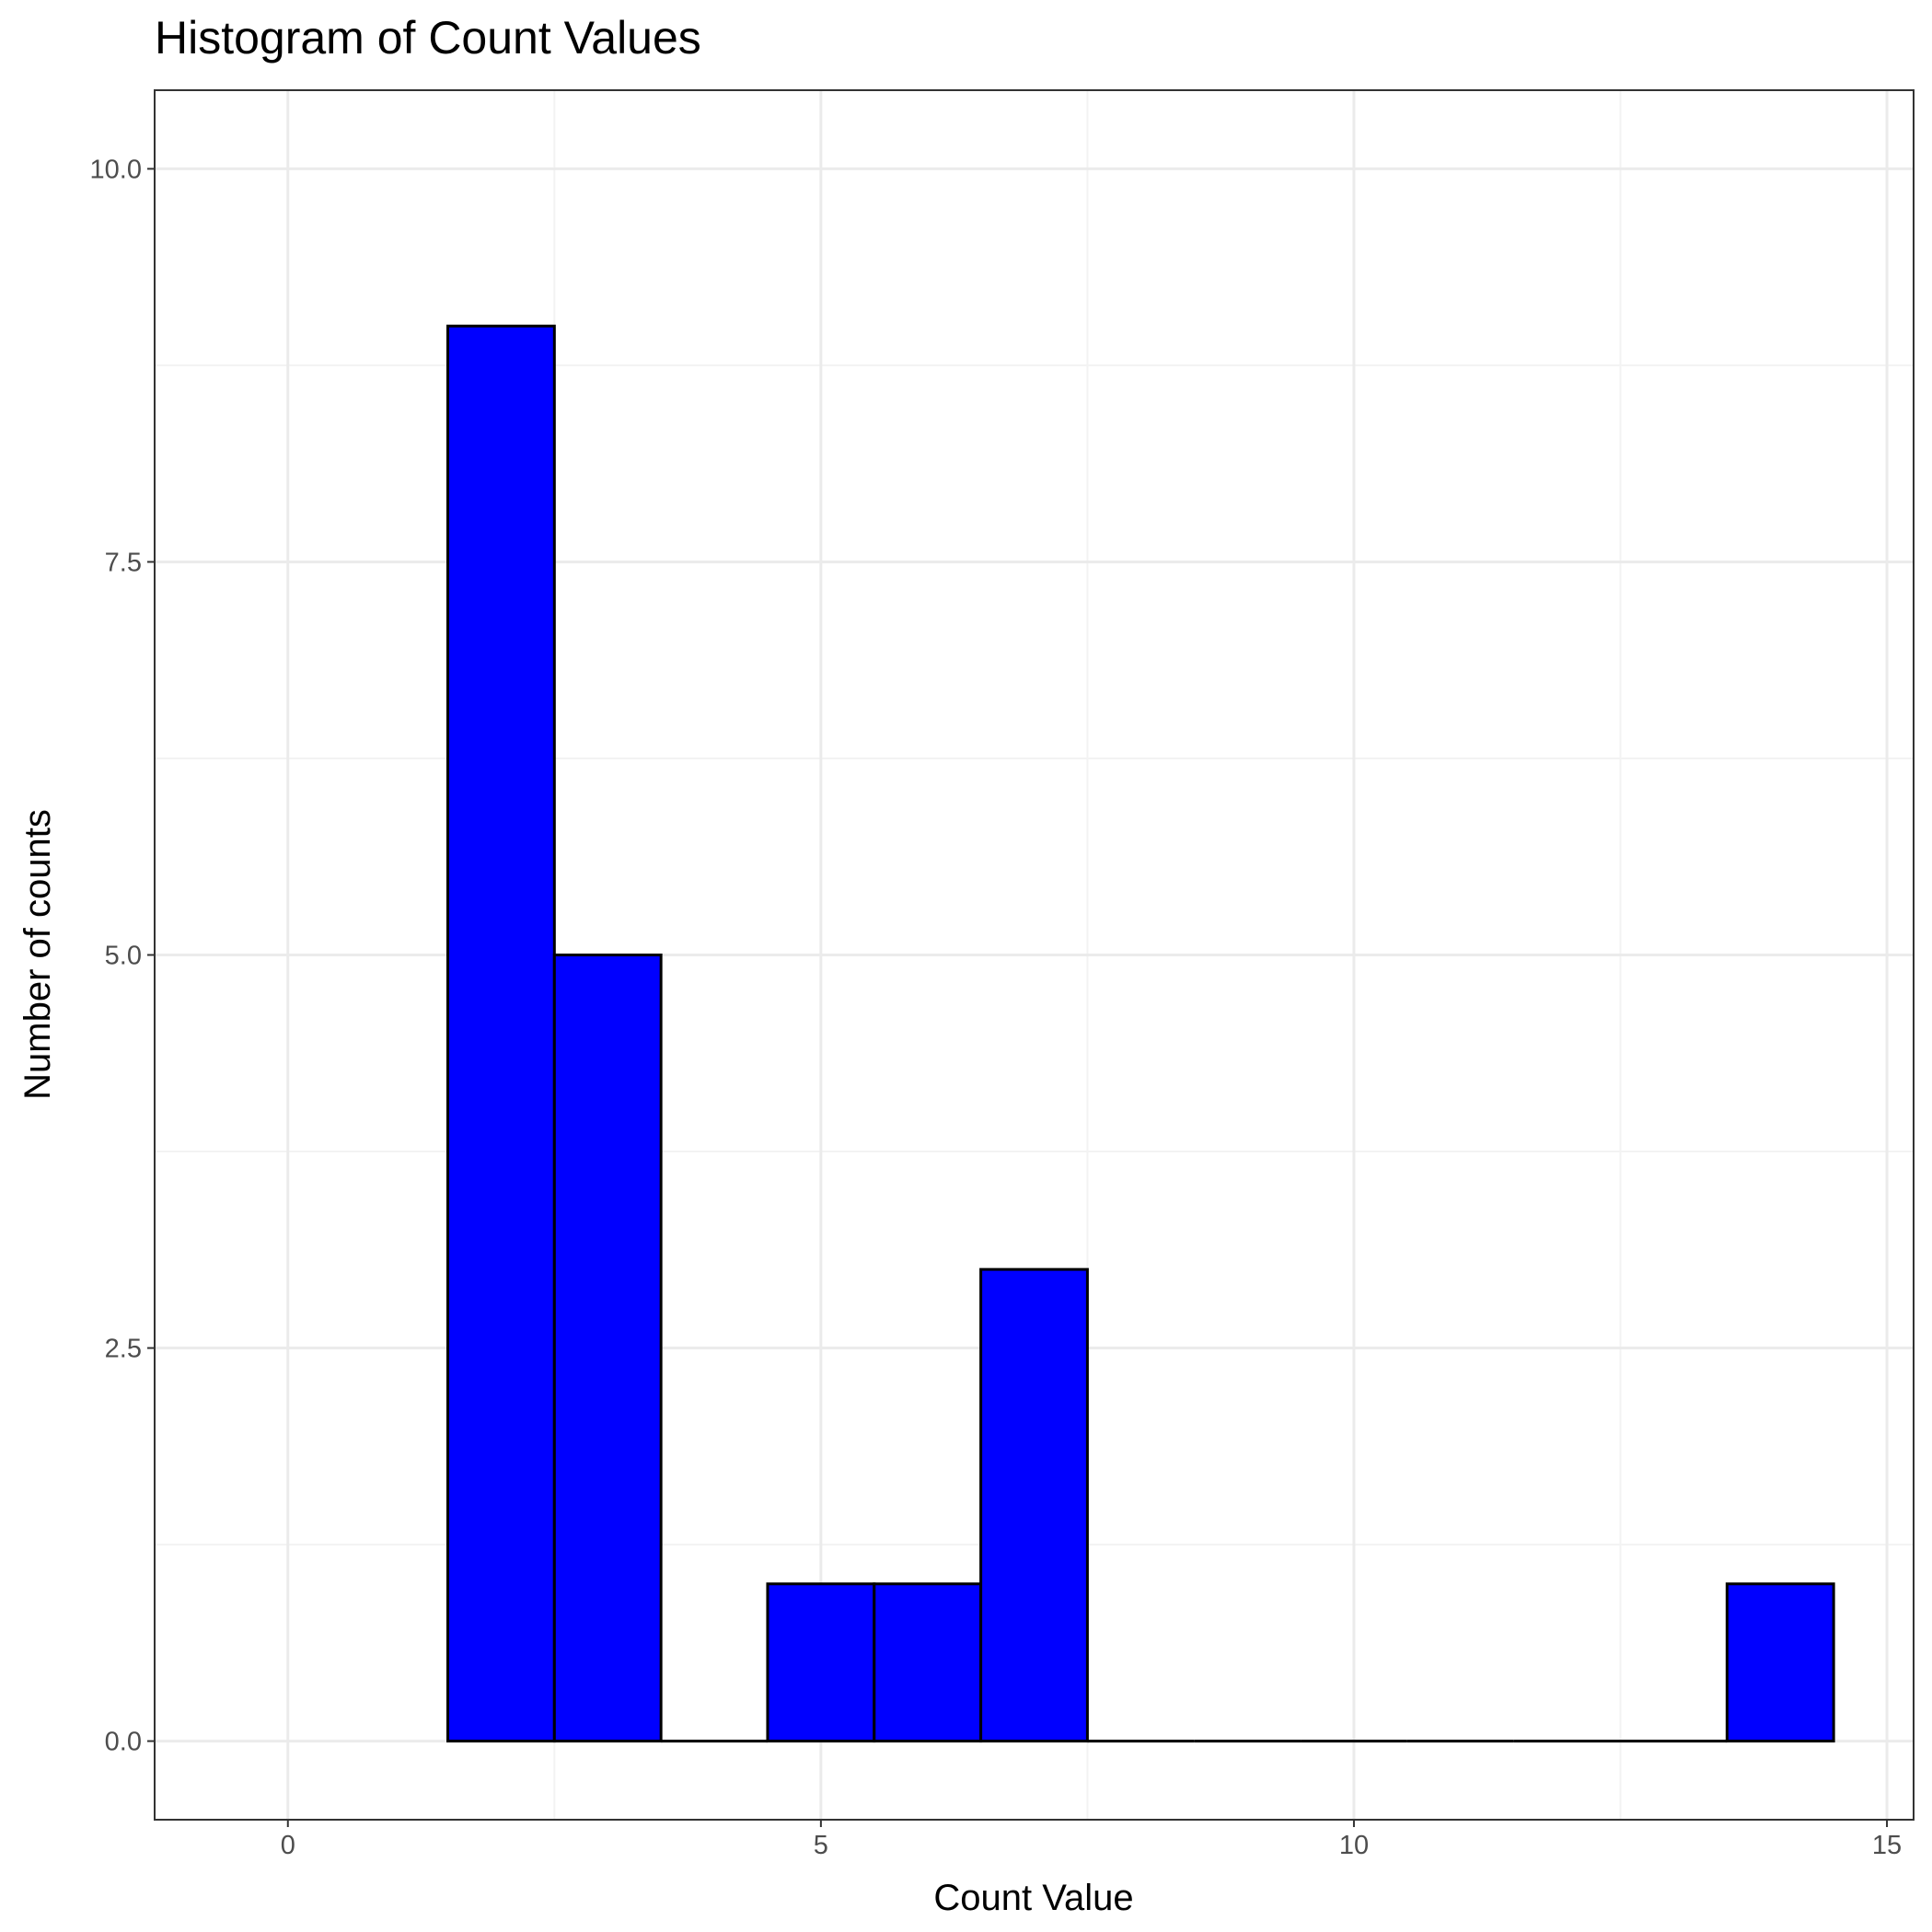 This screenshot has width=1932, height=1932. I want to click on y-tick-label: 0.0, so click(124, 1743).